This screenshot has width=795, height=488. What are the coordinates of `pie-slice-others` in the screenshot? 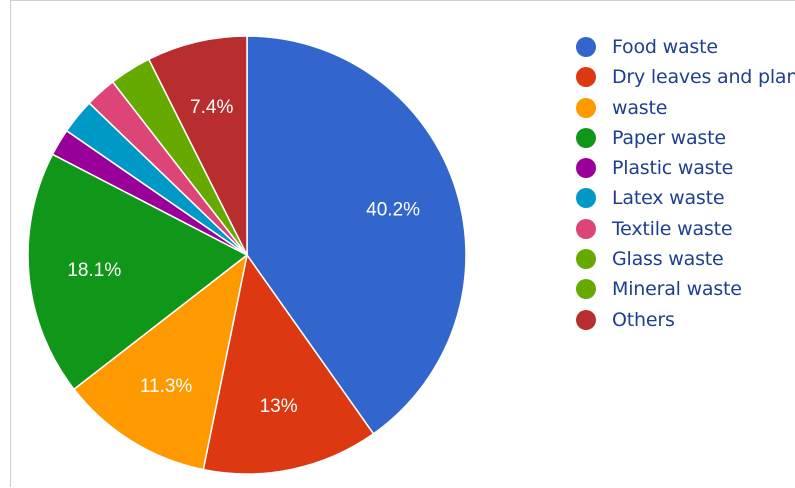 It's located at (197, 145).